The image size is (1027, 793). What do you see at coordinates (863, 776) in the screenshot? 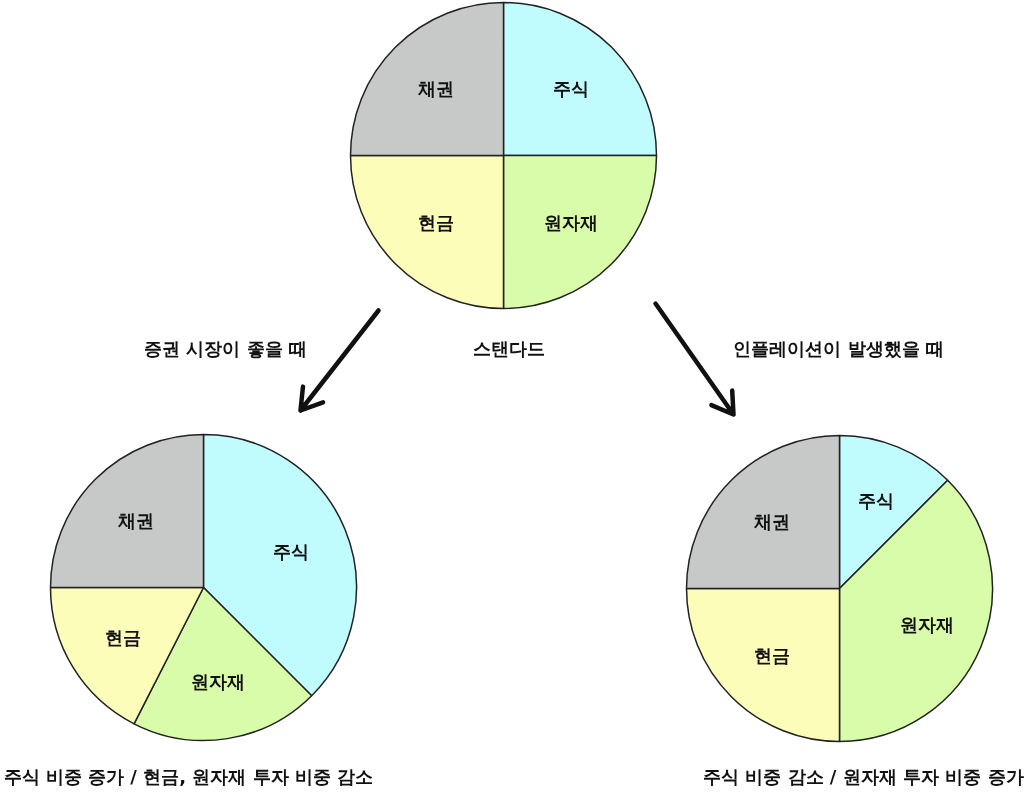
I see `text: 주식 비중 감소 / 원자재 투자 비중 증가` at bounding box center [863, 776].